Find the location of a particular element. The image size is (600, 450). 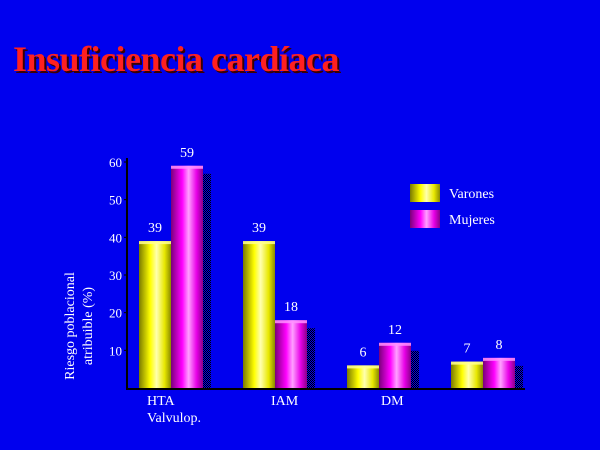

legend-swatch-varones is located at coordinates (425, 193).